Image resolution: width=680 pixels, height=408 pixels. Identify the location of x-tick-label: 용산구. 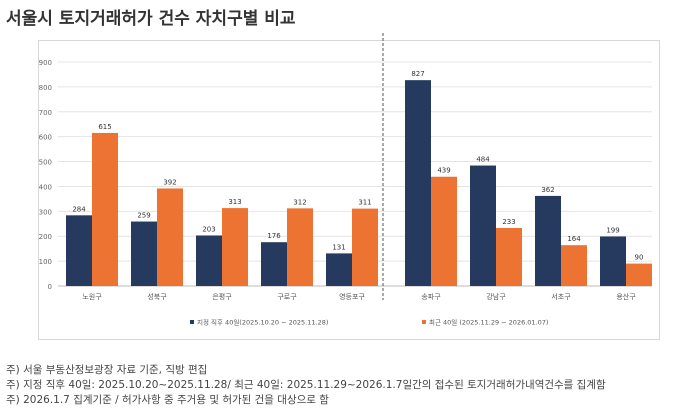
(626, 296).